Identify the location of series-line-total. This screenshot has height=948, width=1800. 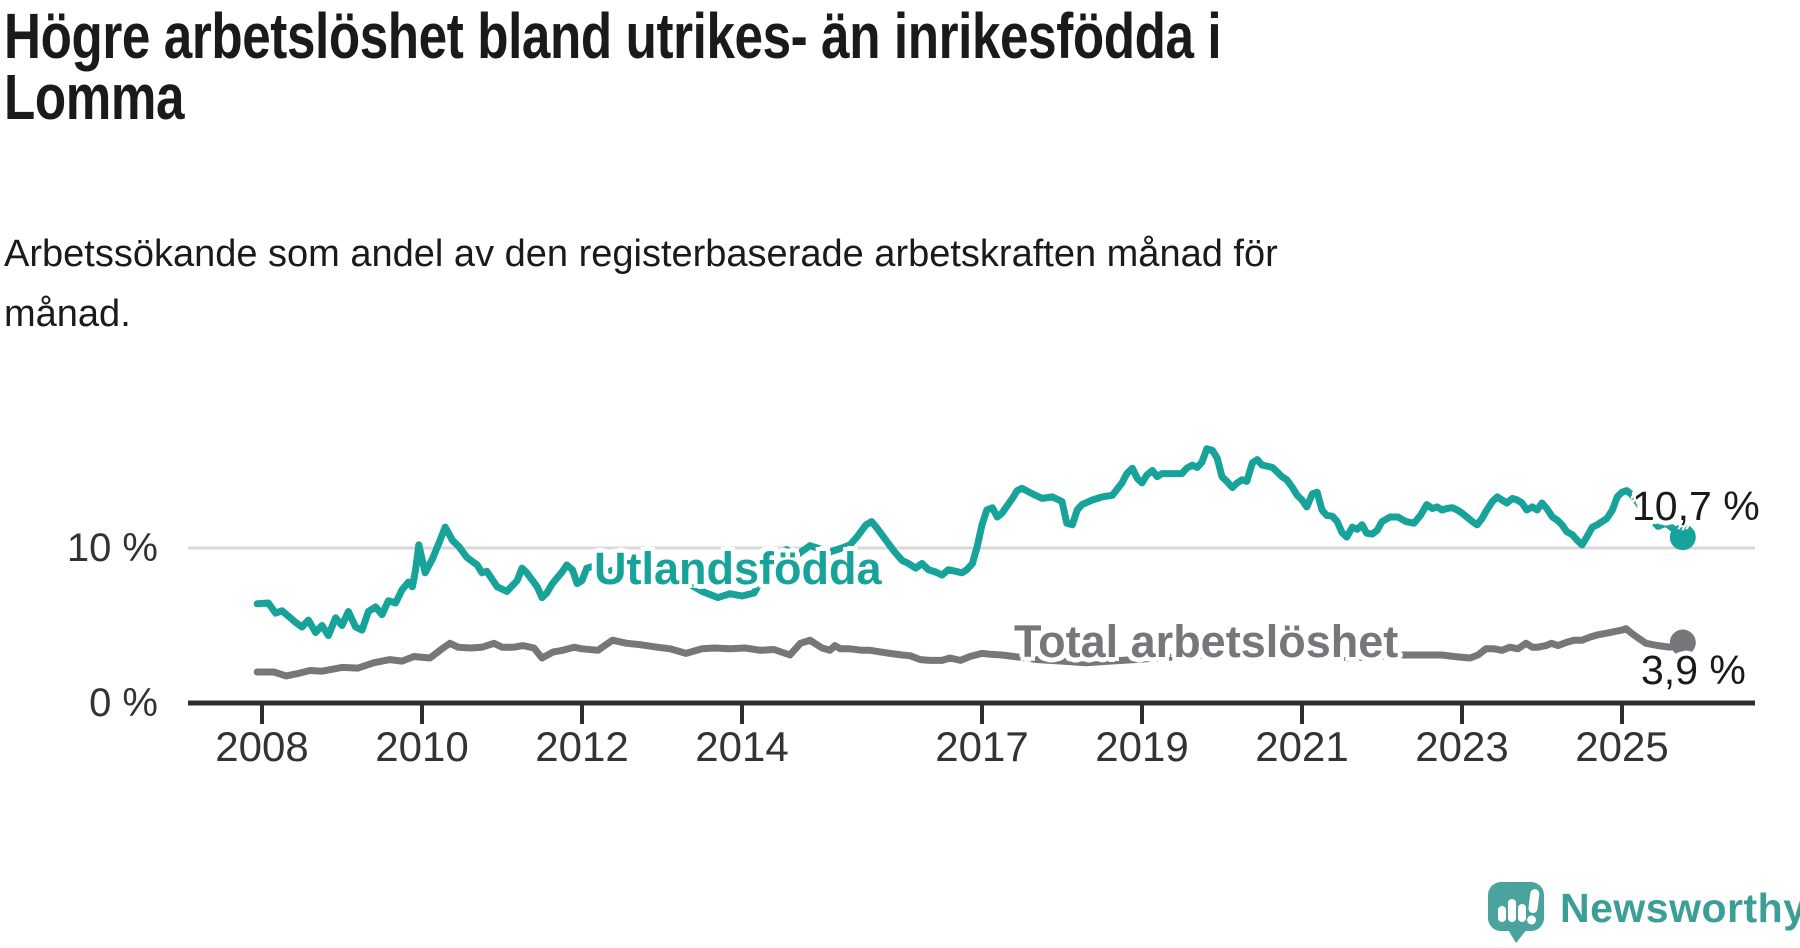
(970, 652).